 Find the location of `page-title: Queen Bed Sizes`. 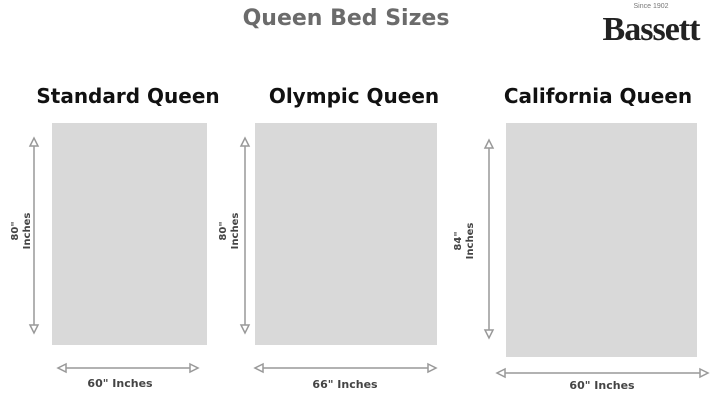

page-title: Queen Bed Sizes is located at coordinates (346, 18).